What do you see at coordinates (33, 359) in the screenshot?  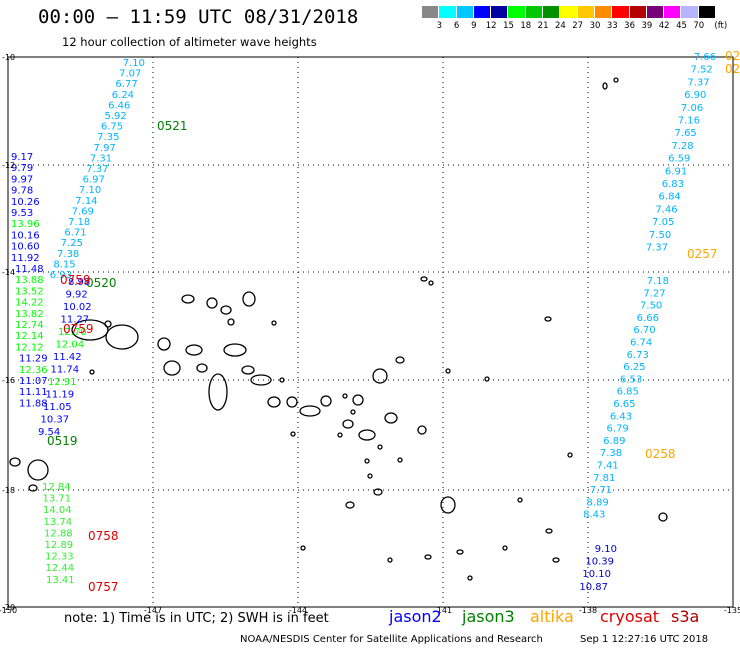 I see `wave-height-value: 11.29` at bounding box center [33, 359].